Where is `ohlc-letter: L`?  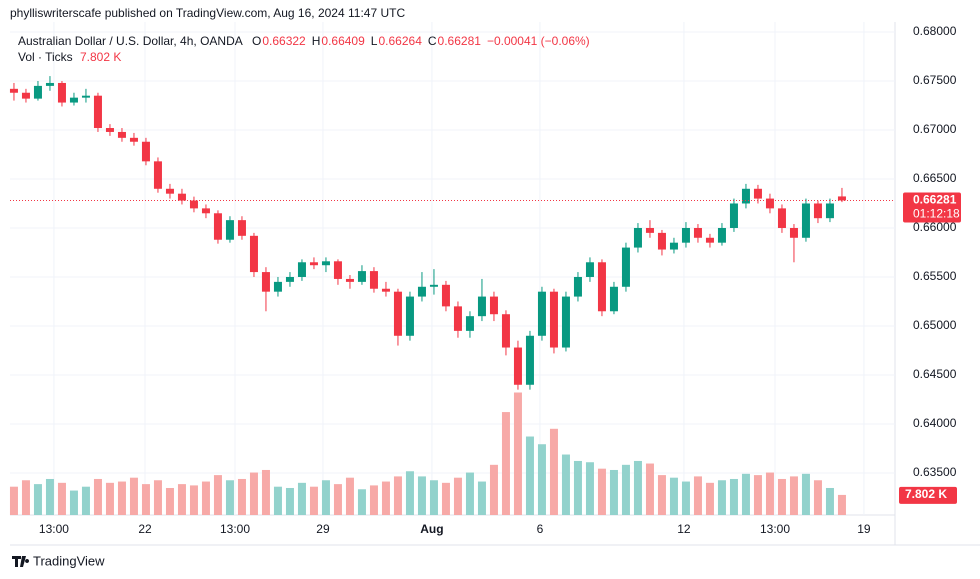 ohlc-letter: L is located at coordinates (374, 41).